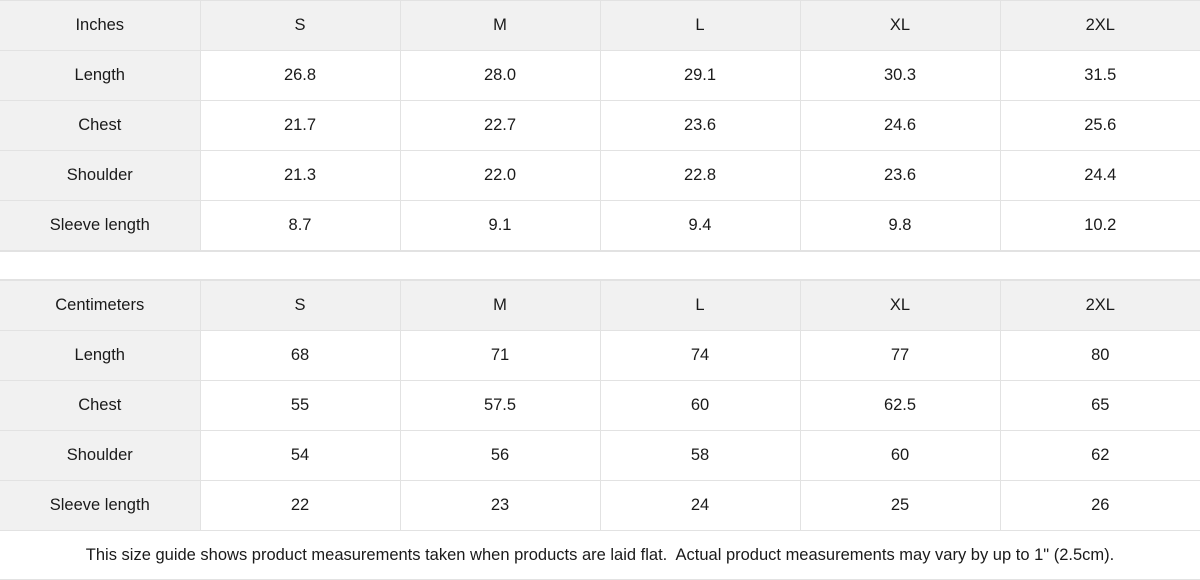 This screenshot has height=580, width=1200. What do you see at coordinates (900, 406) in the screenshot?
I see `cell-chest-xl: 62.5` at bounding box center [900, 406].